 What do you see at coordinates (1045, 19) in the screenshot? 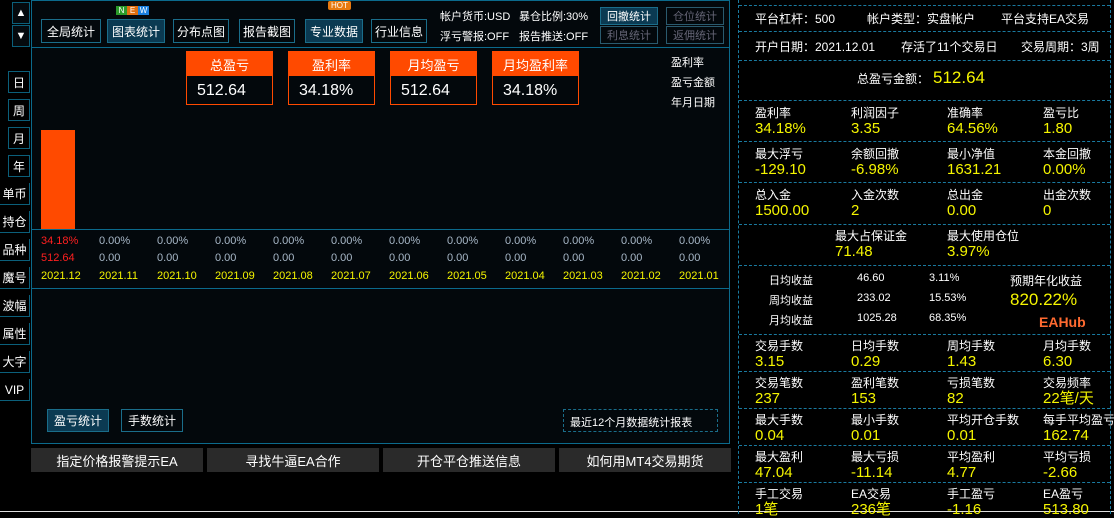
I see `ea-support: 平台支持EA交易` at bounding box center [1045, 19].